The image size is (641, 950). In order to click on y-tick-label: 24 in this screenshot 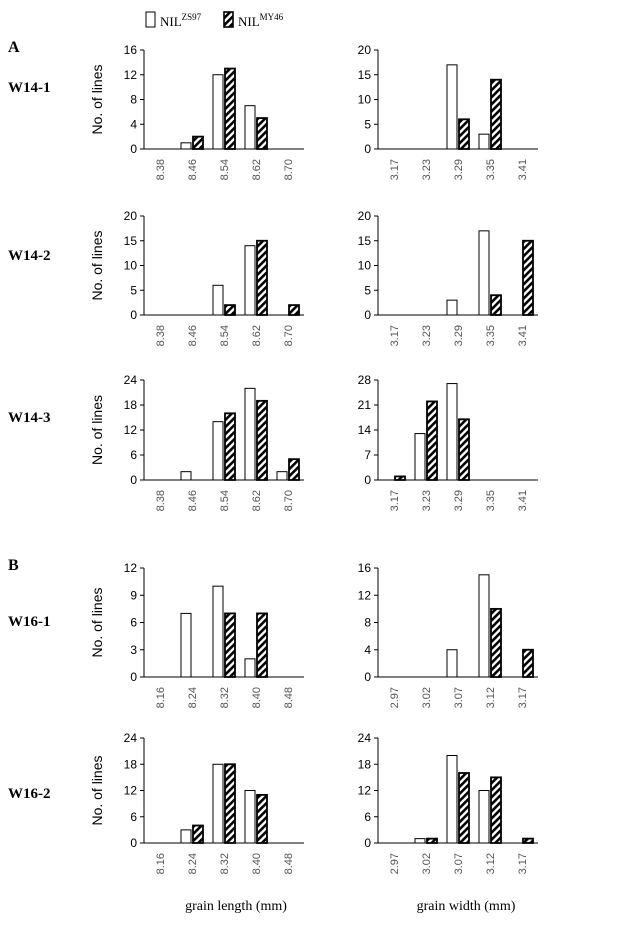, I will do `click(131, 380)`.